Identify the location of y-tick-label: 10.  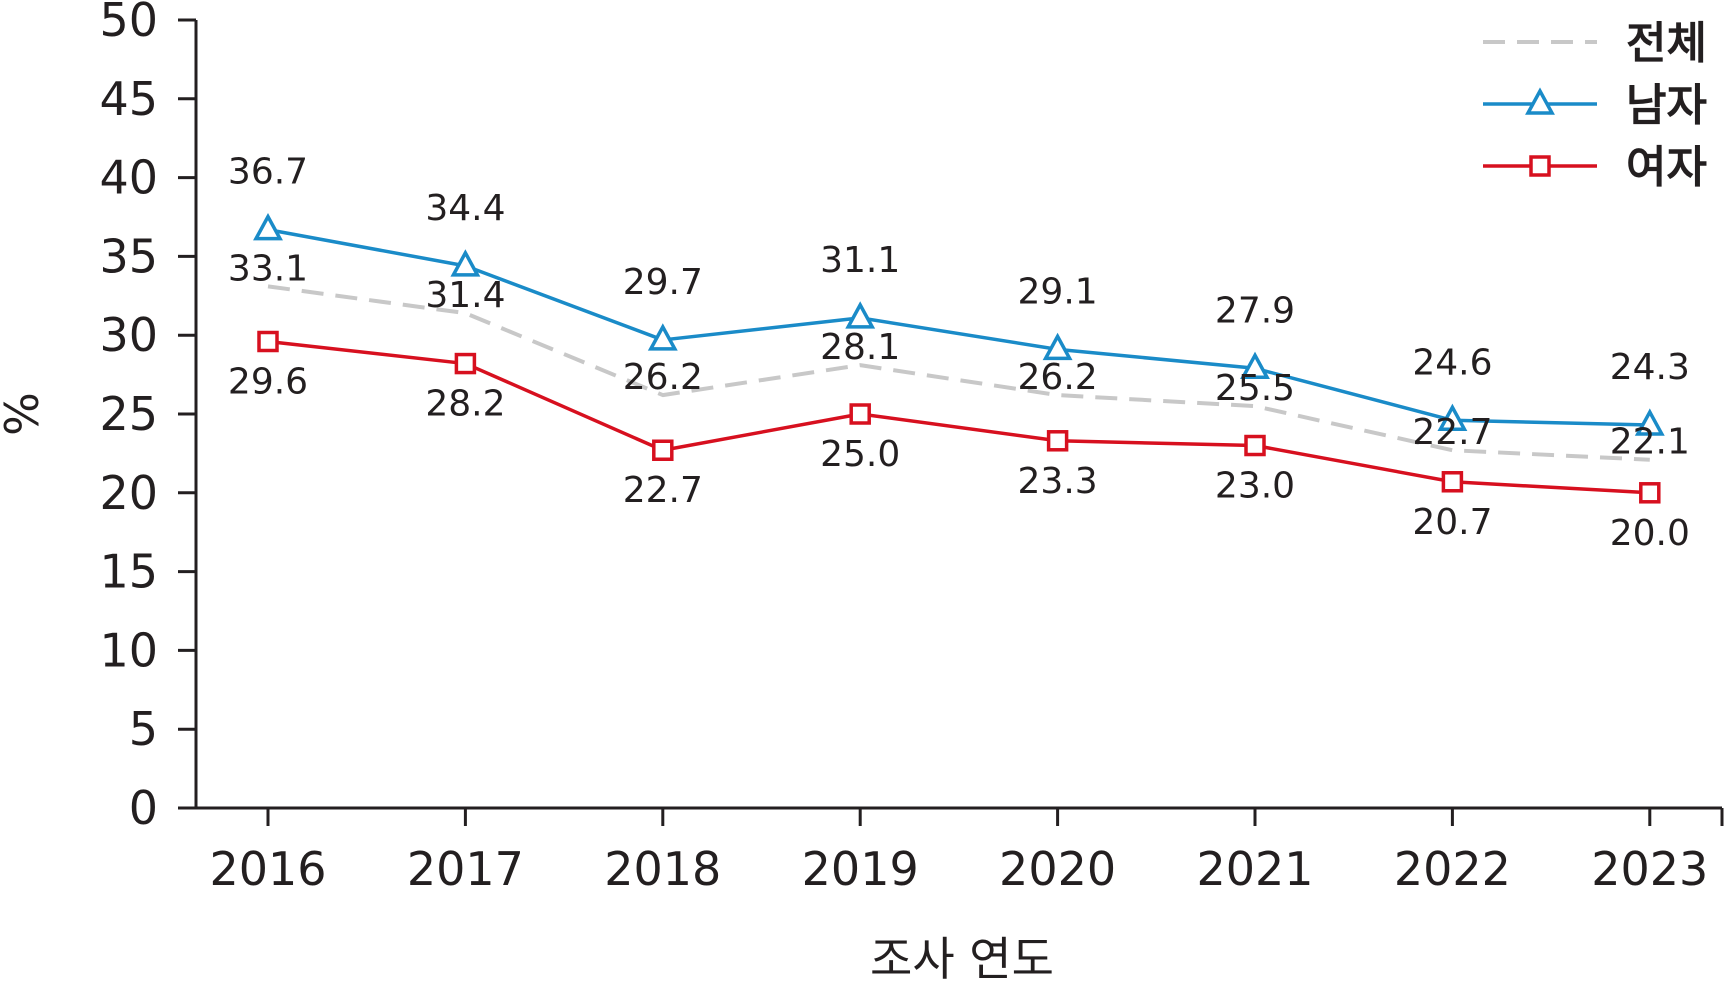
(128, 650).